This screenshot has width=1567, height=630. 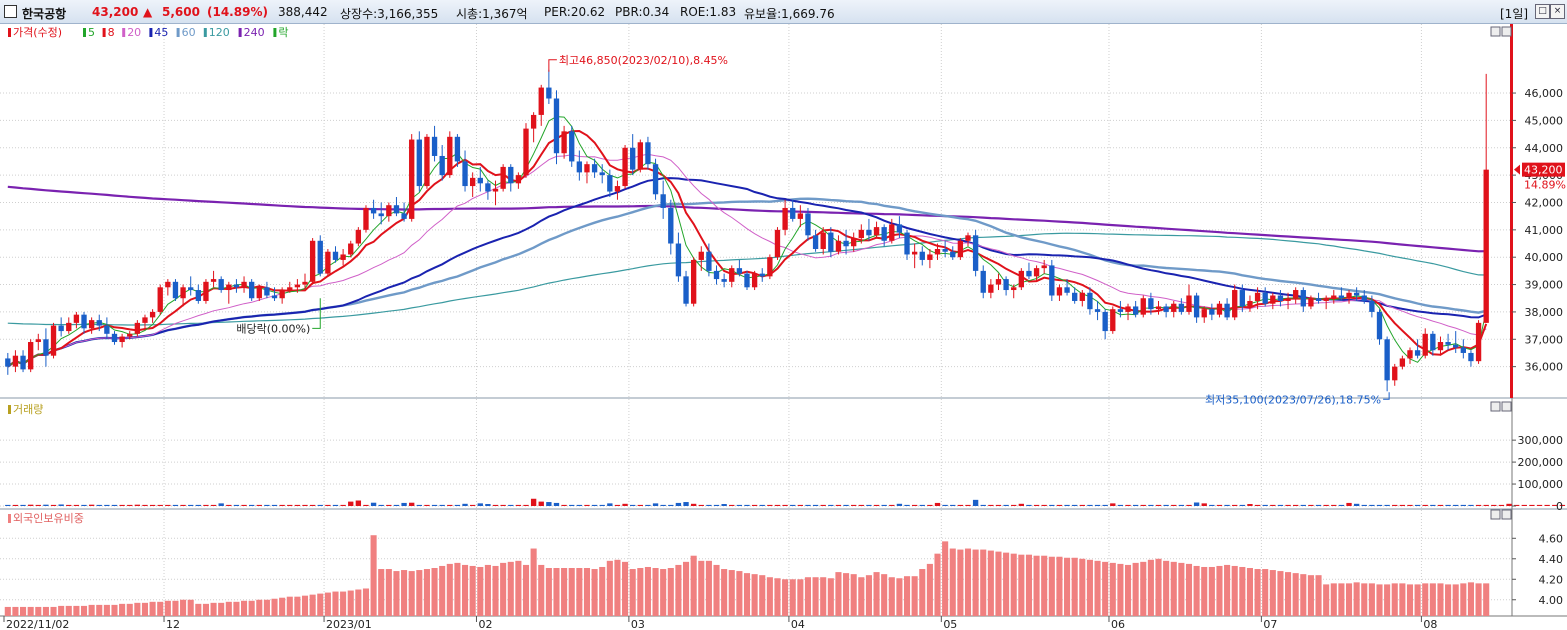 What do you see at coordinates (1557, 11) in the screenshot?
I see `close-button: ×` at bounding box center [1557, 11].